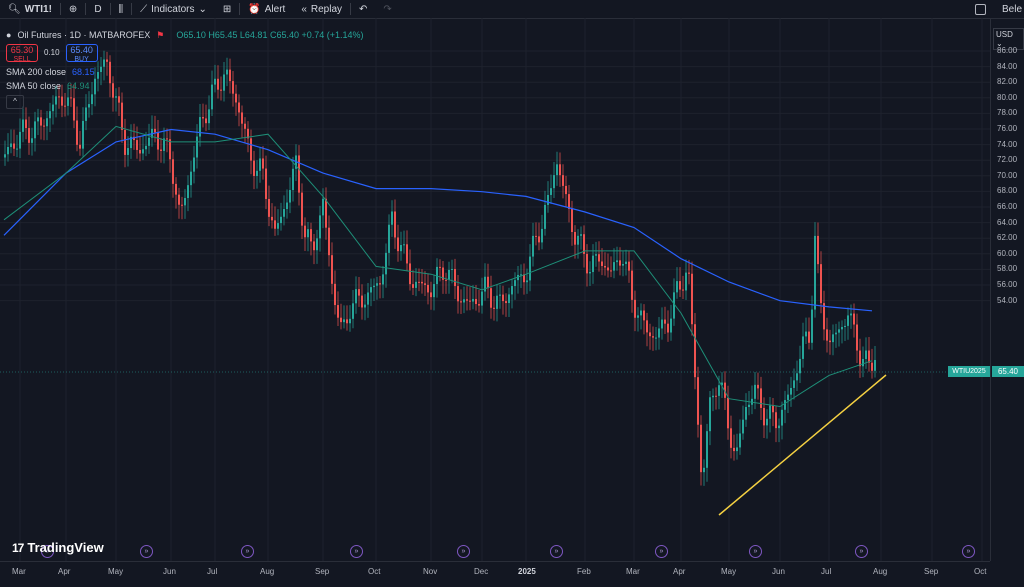 This screenshot has height=587, width=1024. I want to click on price-tick: 84.00, so click(1007, 66).